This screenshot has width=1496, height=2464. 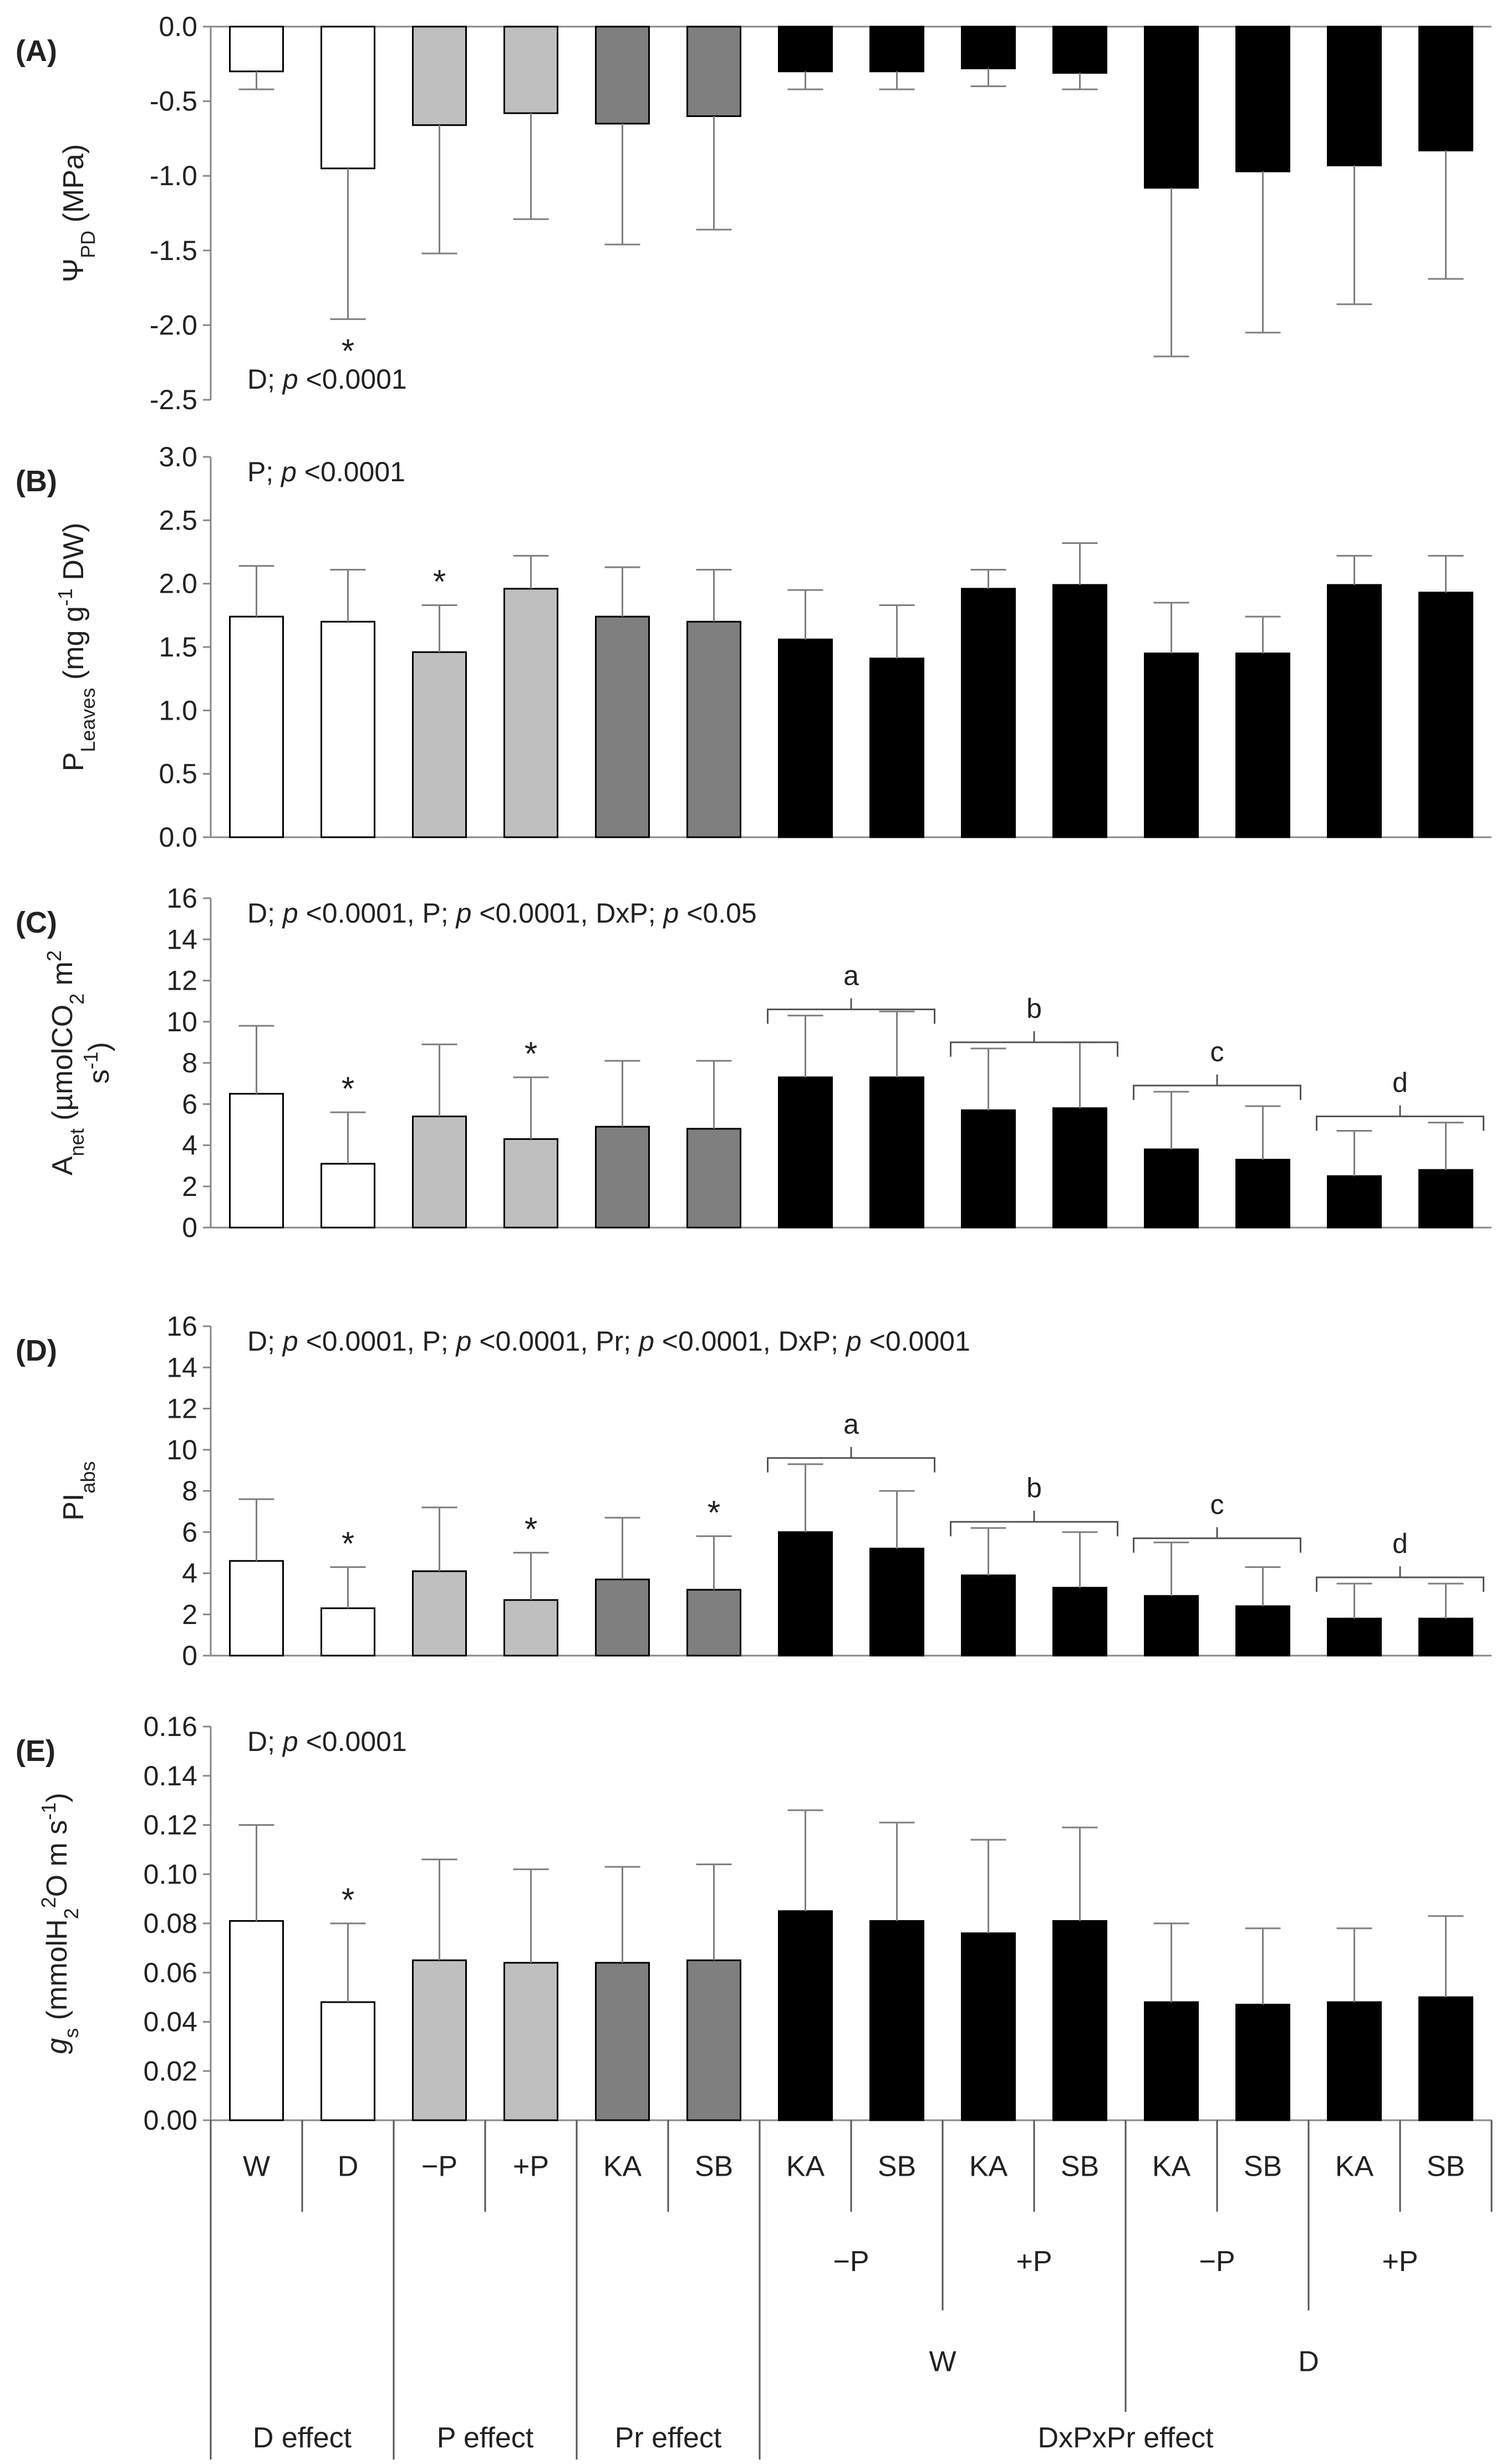 What do you see at coordinates (668, 2438) in the screenshot?
I see `effect-group-label: Pr effect` at bounding box center [668, 2438].